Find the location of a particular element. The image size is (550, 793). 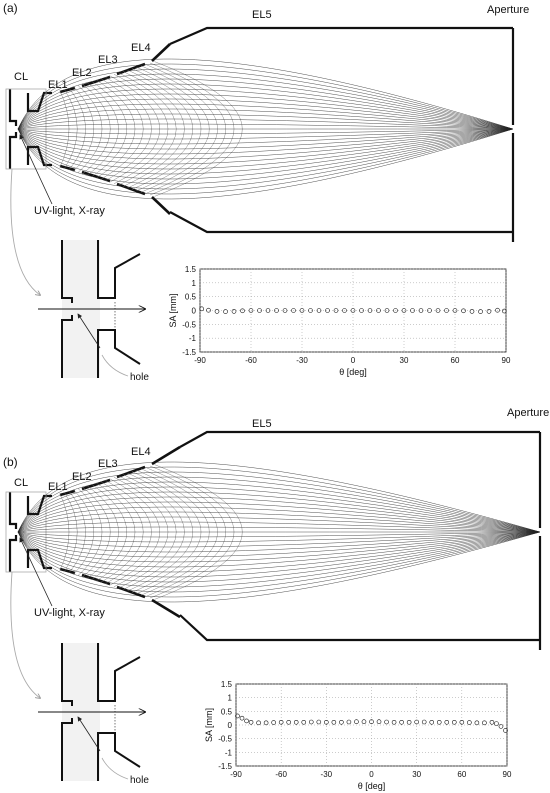

label-aperture: Aperture is located at coordinates (528, 413).